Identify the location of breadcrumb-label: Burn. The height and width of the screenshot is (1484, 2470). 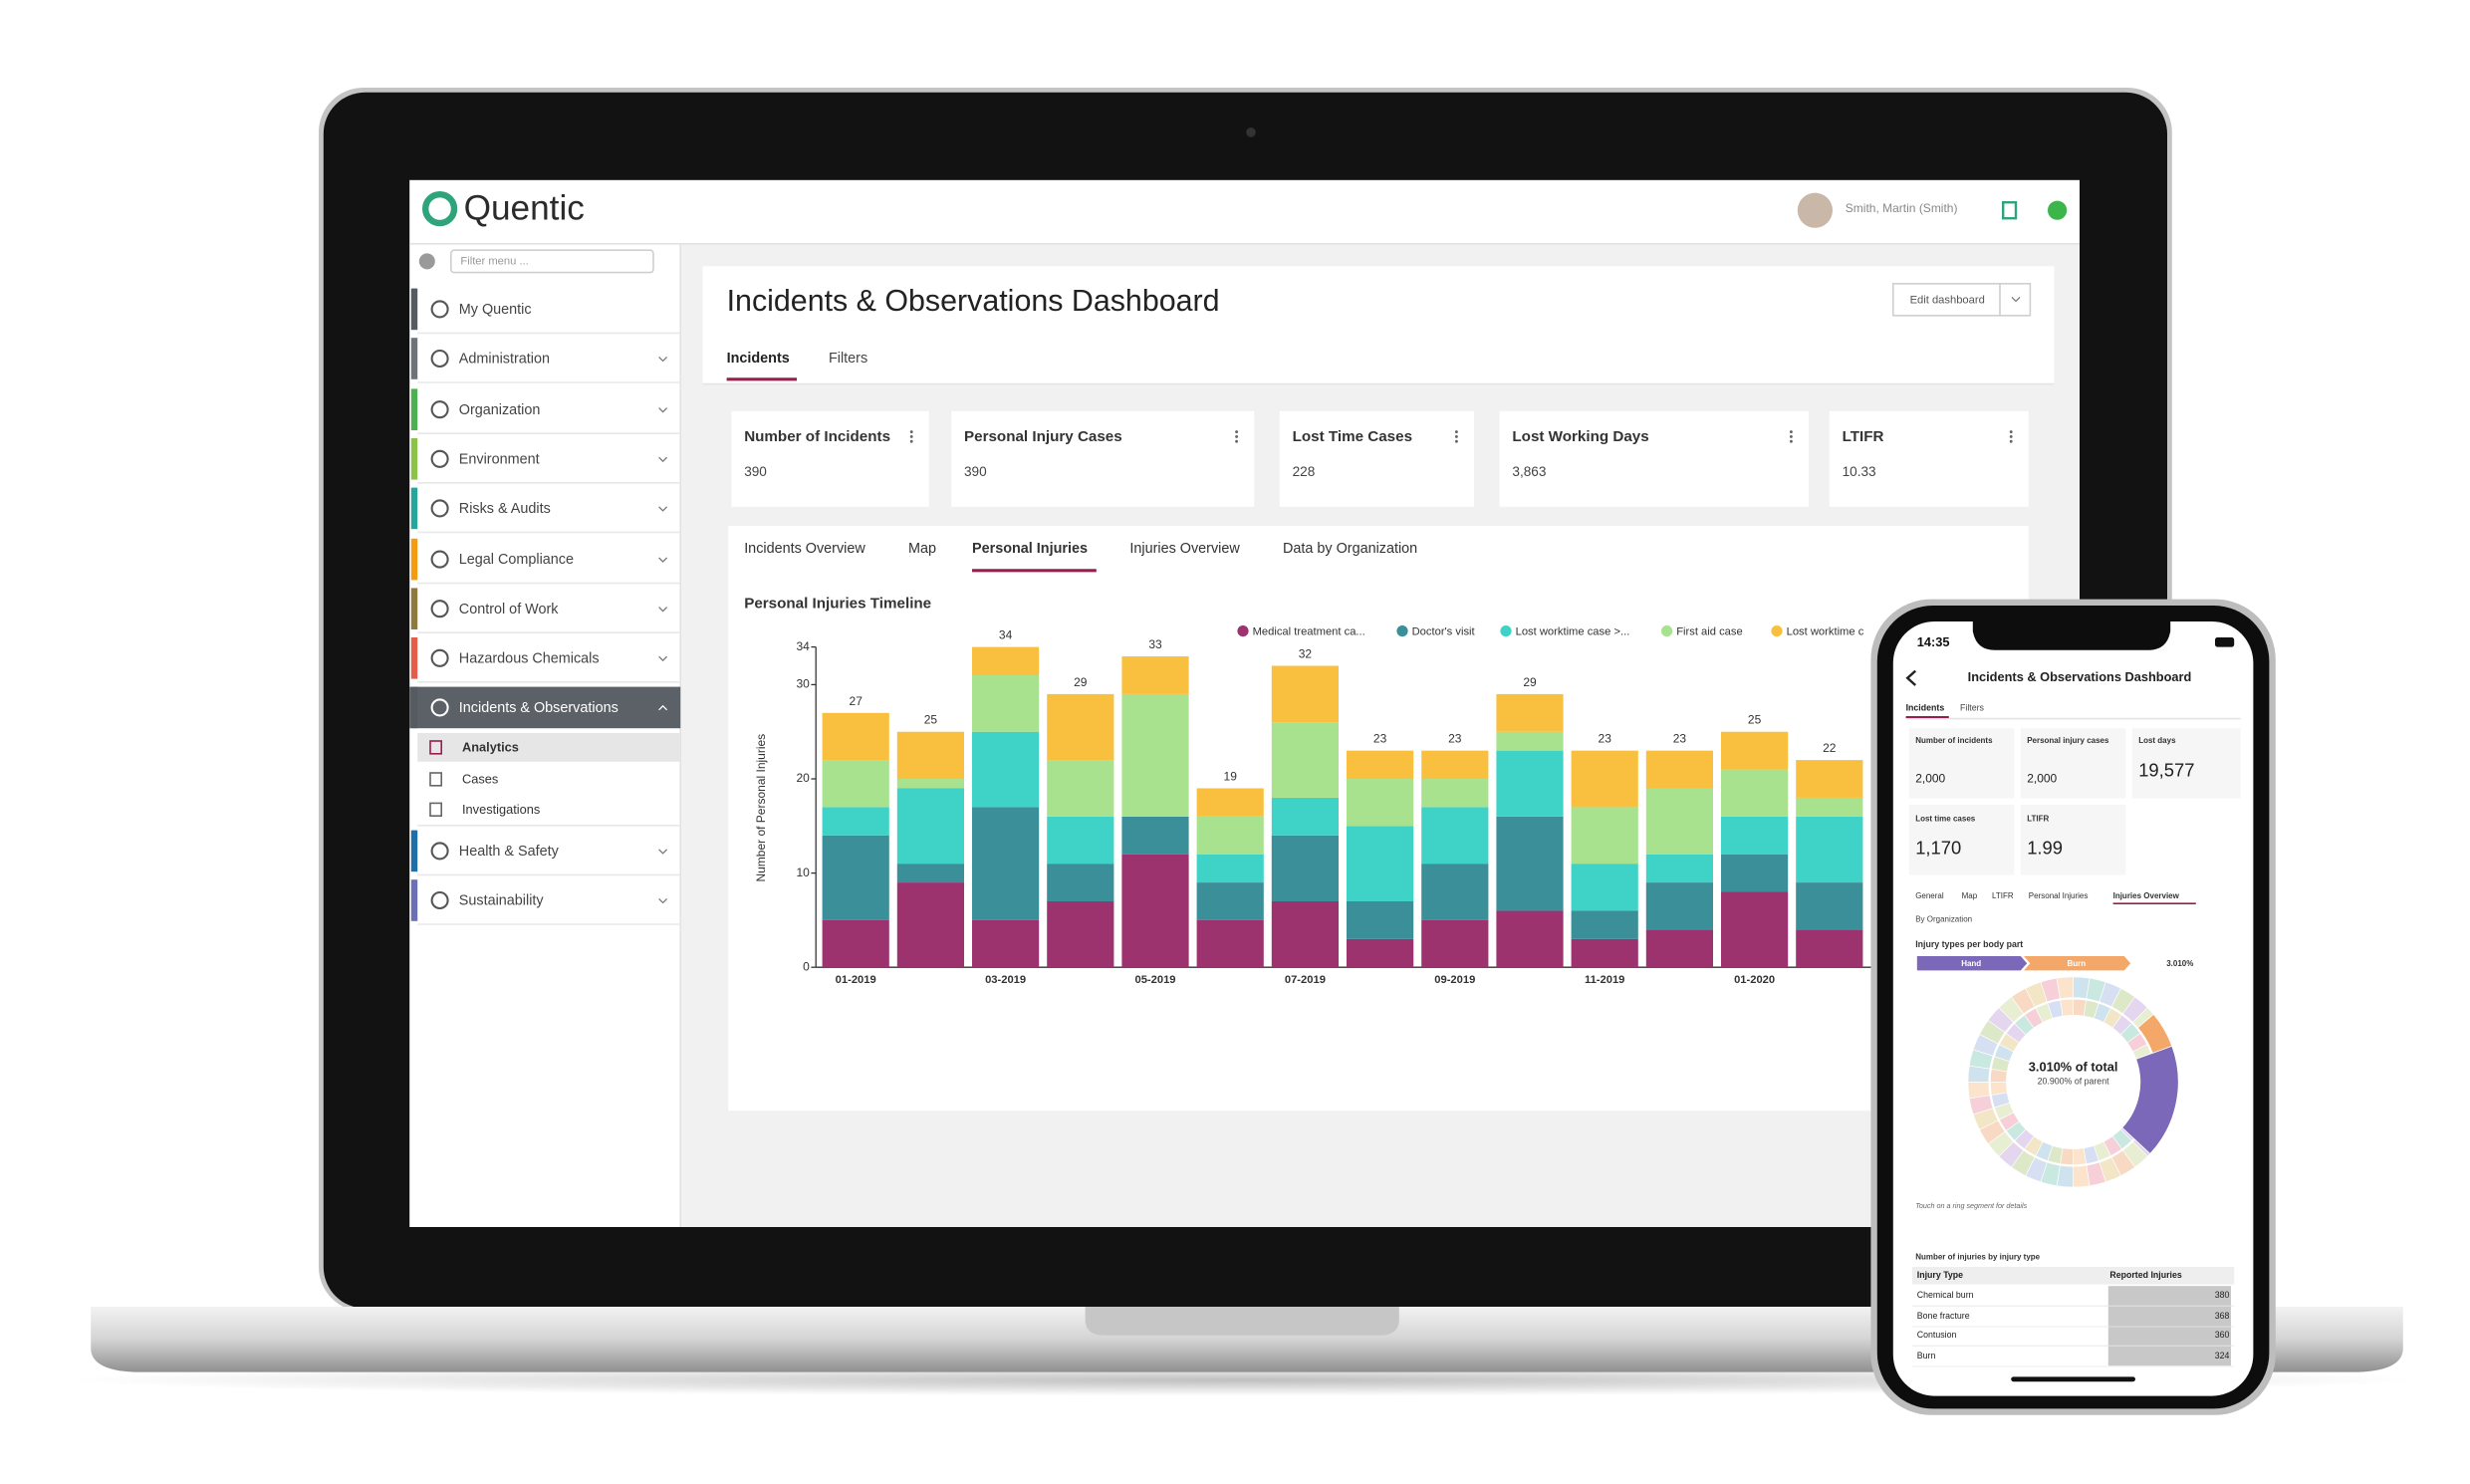
(2076, 963).